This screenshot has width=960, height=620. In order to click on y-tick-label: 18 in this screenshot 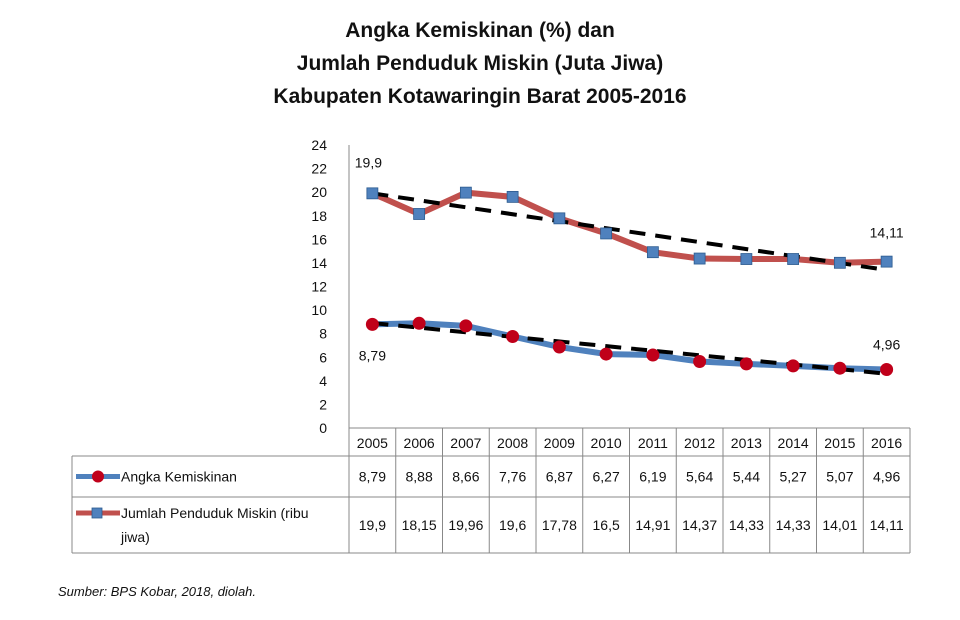, I will do `click(319, 216)`.